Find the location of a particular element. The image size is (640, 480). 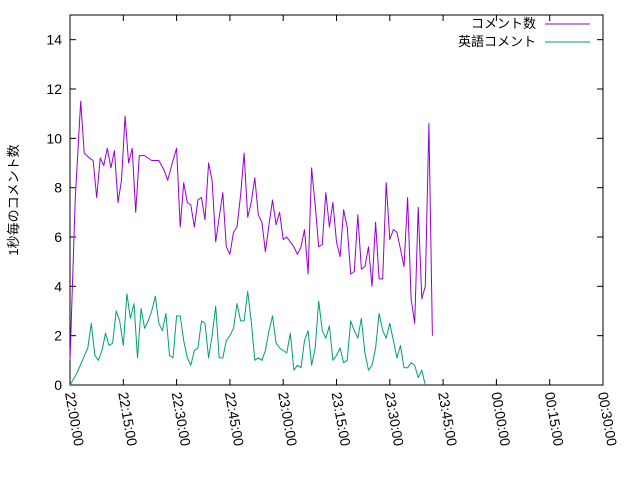

x-tick-label: 00:15:00 is located at coordinates (554, 419).